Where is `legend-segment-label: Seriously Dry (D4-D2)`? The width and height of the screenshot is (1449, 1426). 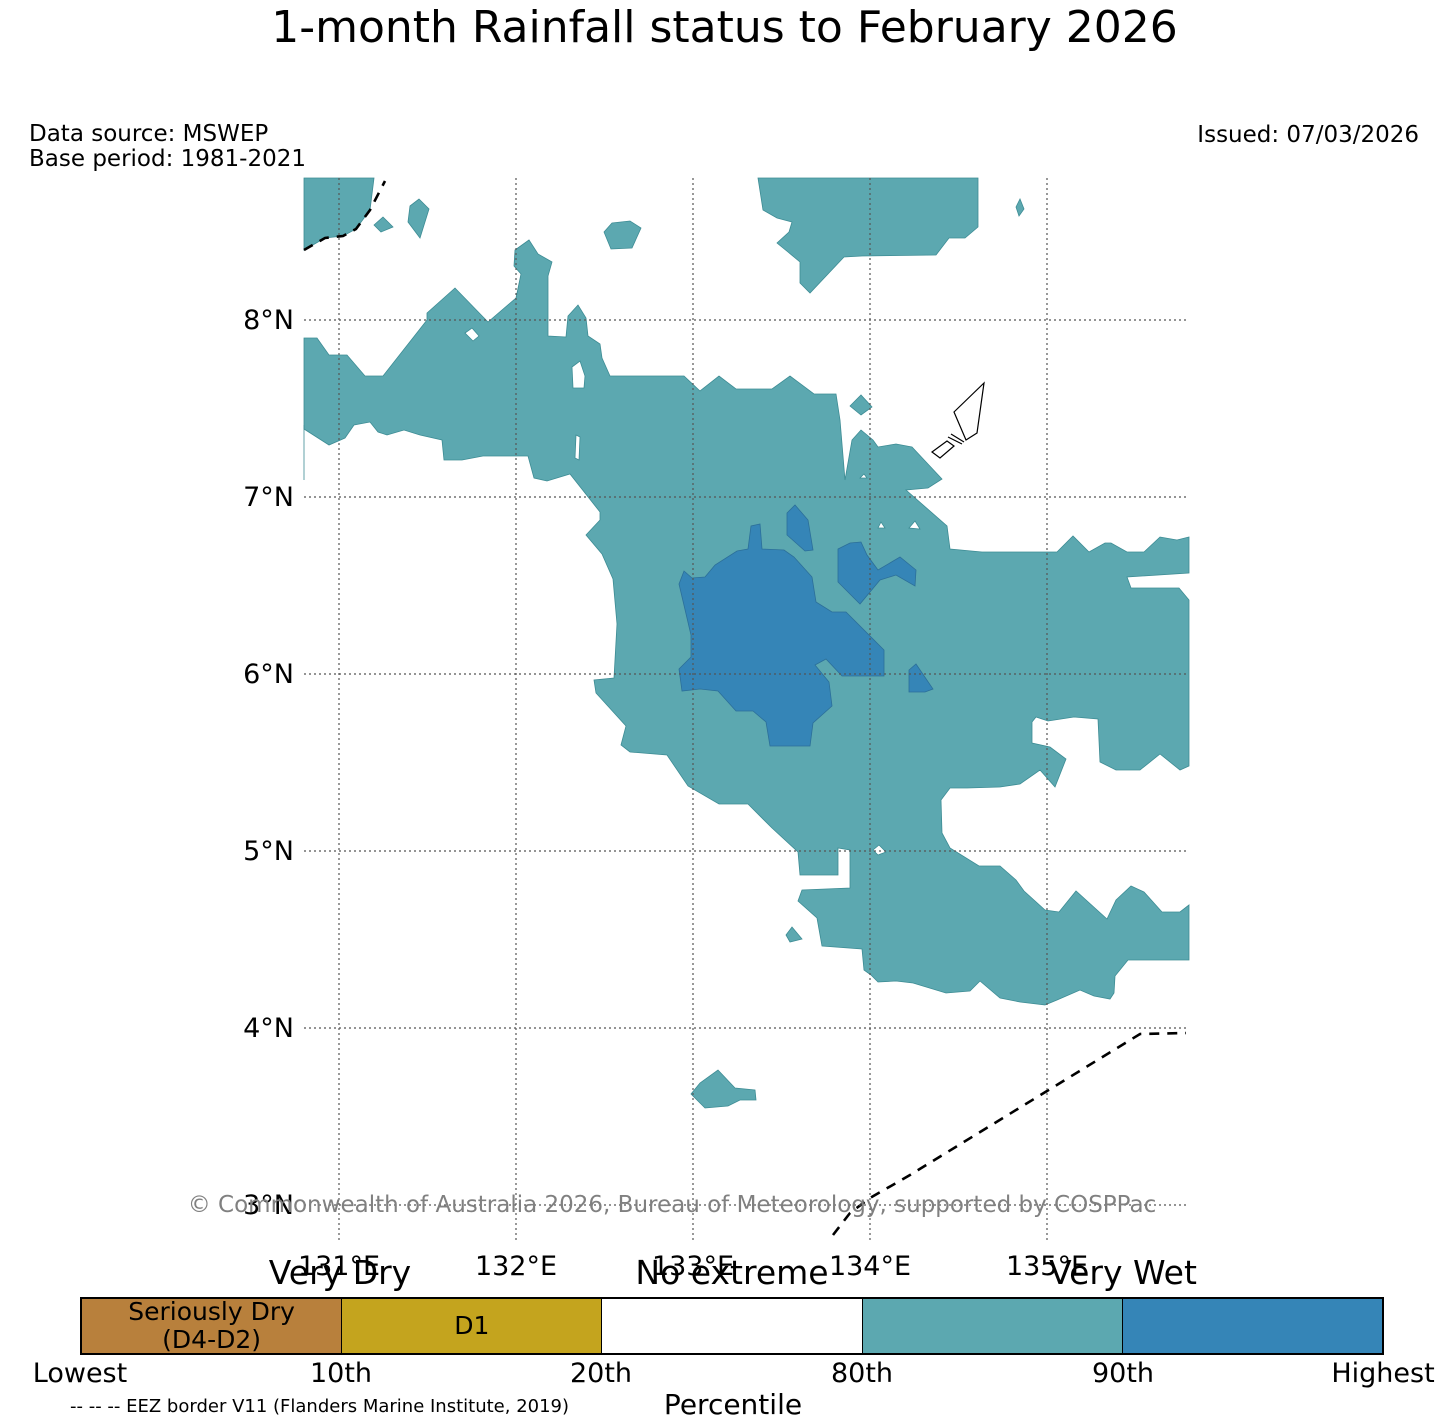 legend-segment-label: Seriously Dry (D4-D2) is located at coordinates (211, 1325).